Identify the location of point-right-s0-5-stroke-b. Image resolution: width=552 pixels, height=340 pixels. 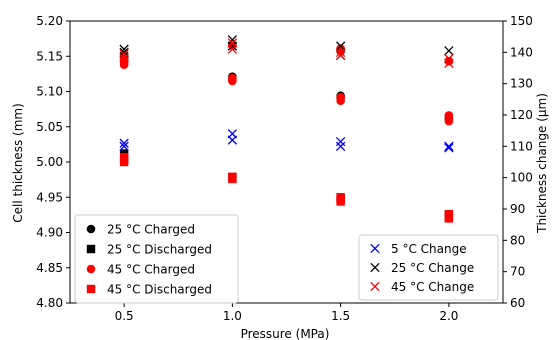
(340, 141).